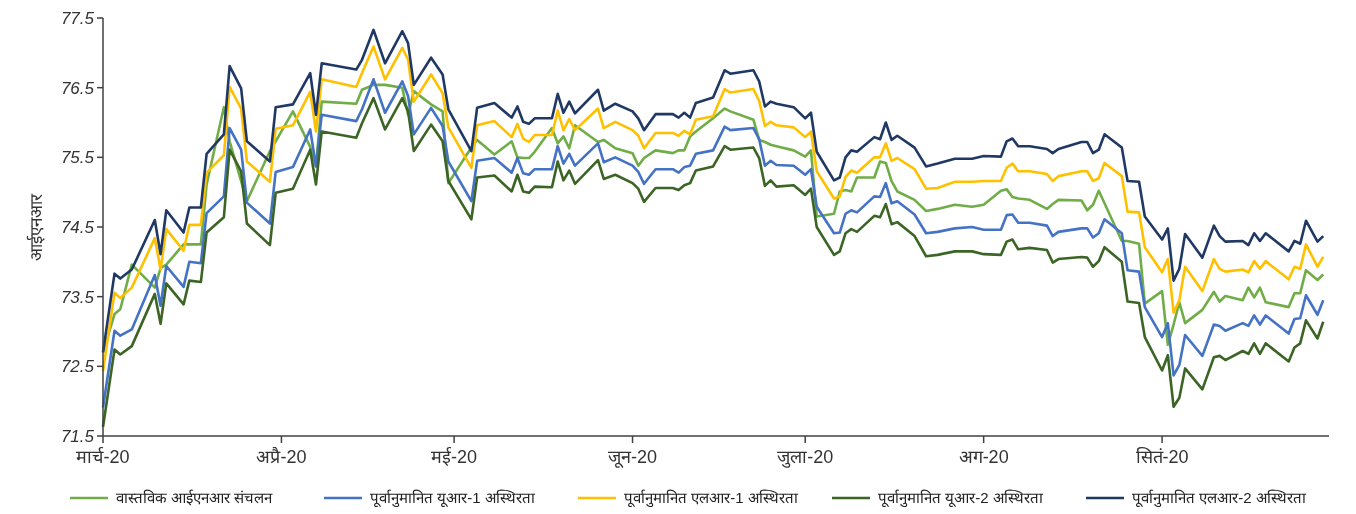 This screenshot has width=1356, height=514. Describe the element at coordinates (77, 297) in the screenshot. I see `y-tick-label: 73.5` at that location.